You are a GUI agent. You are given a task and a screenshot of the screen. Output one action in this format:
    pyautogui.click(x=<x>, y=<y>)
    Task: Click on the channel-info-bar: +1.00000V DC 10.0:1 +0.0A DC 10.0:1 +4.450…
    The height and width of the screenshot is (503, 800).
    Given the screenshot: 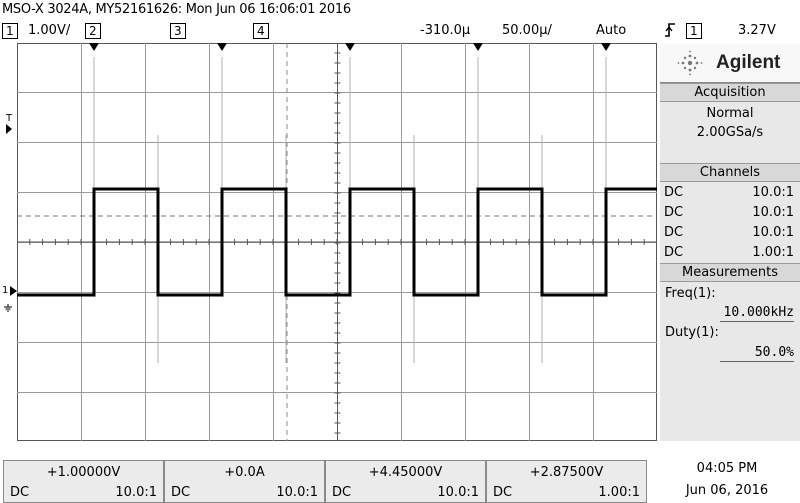 What is the action you would take?
    pyautogui.click(x=400, y=480)
    